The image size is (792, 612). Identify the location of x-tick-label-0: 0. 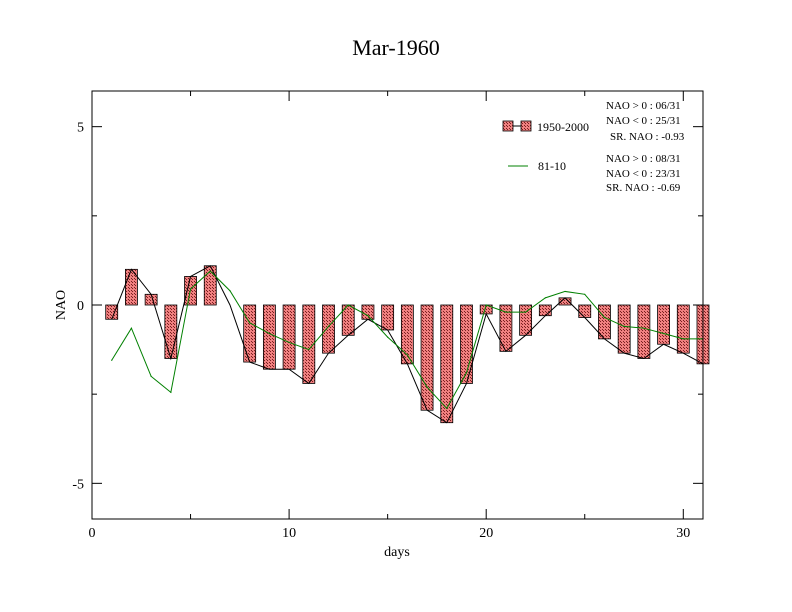
(92, 533).